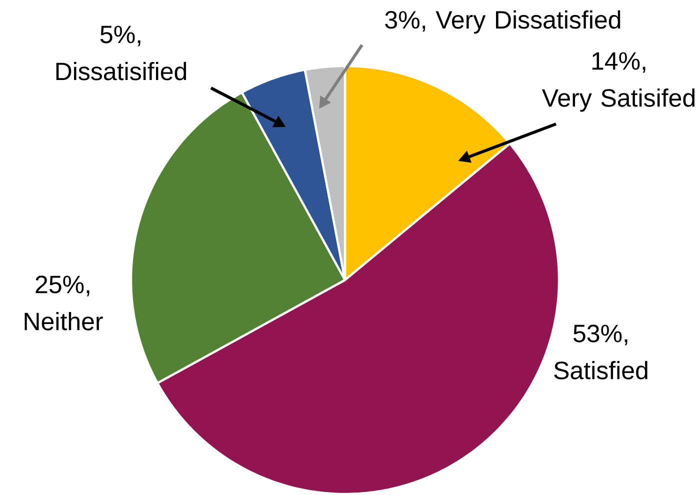 The image size is (699, 495). Describe the element at coordinates (601, 370) in the screenshot. I see `slice-label: Satisfied` at that location.